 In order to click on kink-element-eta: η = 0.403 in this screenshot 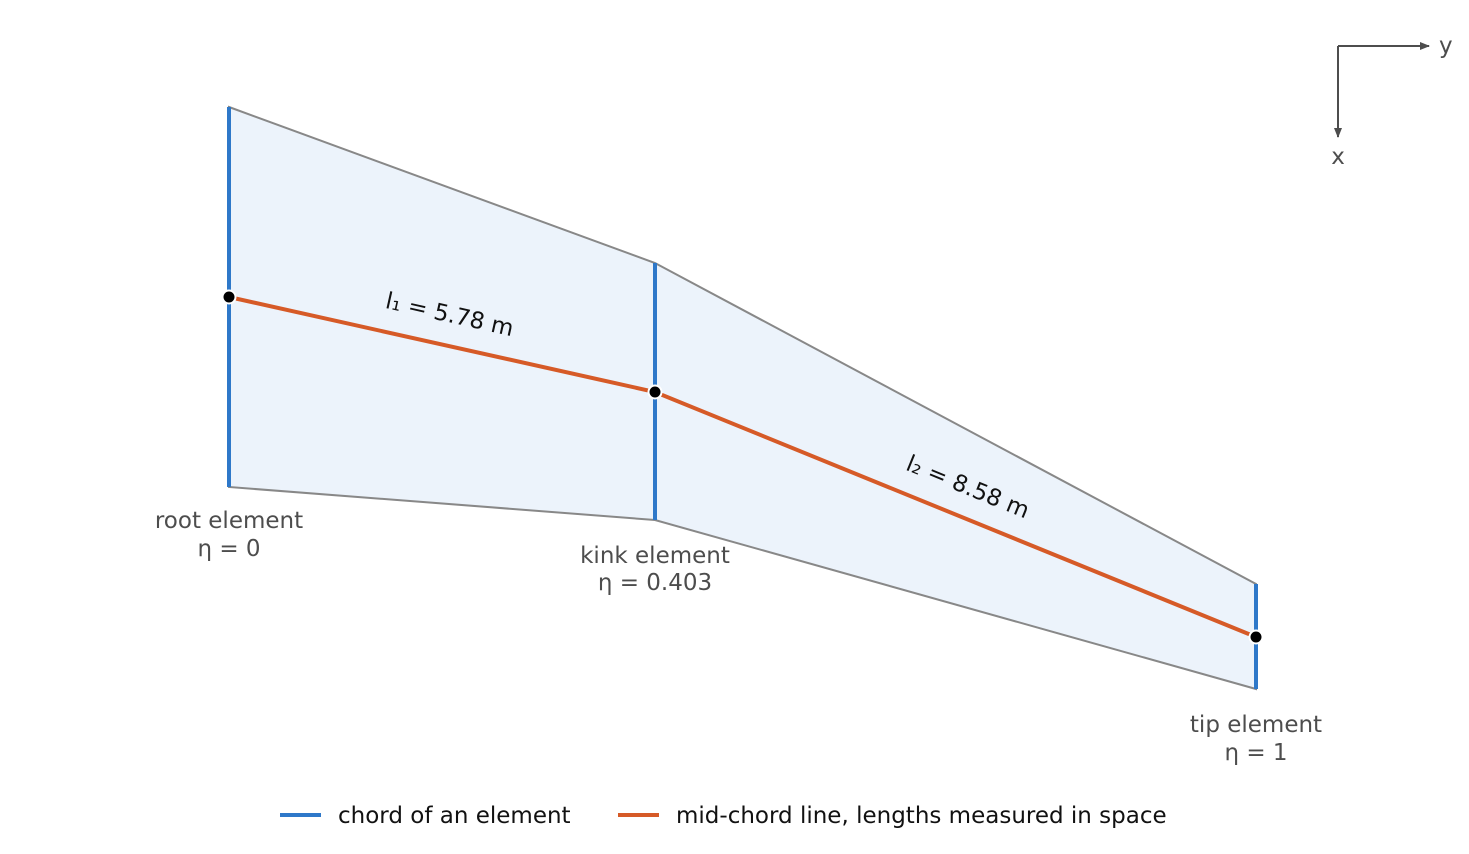, I will do `click(655, 583)`.